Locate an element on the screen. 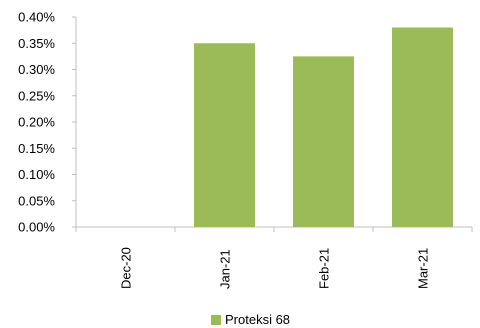 The height and width of the screenshot is (328, 480). x-tick-label: Dec-20 is located at coordinates (126, 268).